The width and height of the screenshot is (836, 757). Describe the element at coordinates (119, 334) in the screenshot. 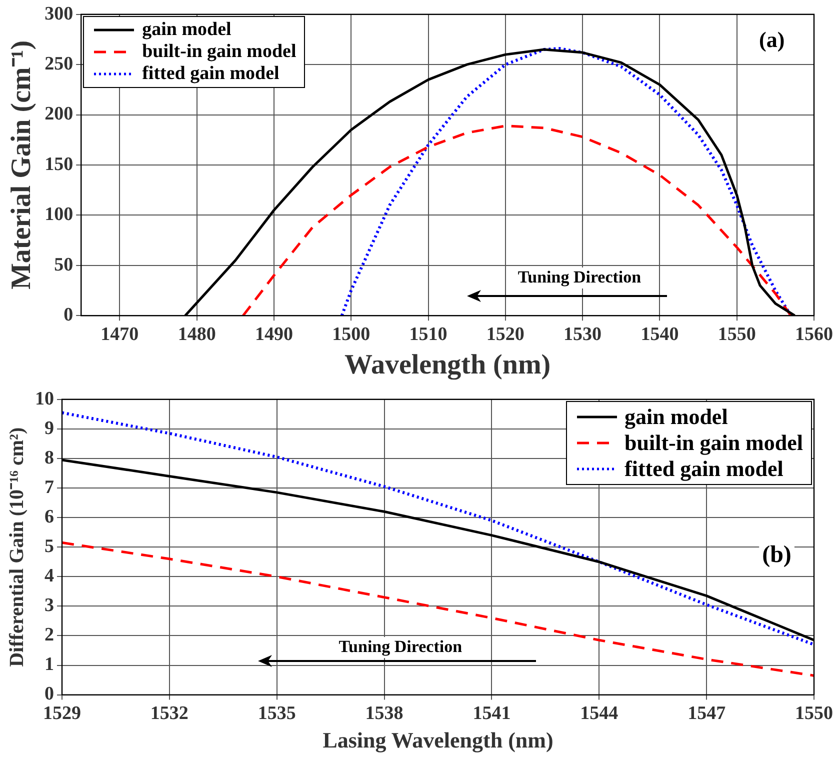

I see `x-tick-label: 1470` at that location.